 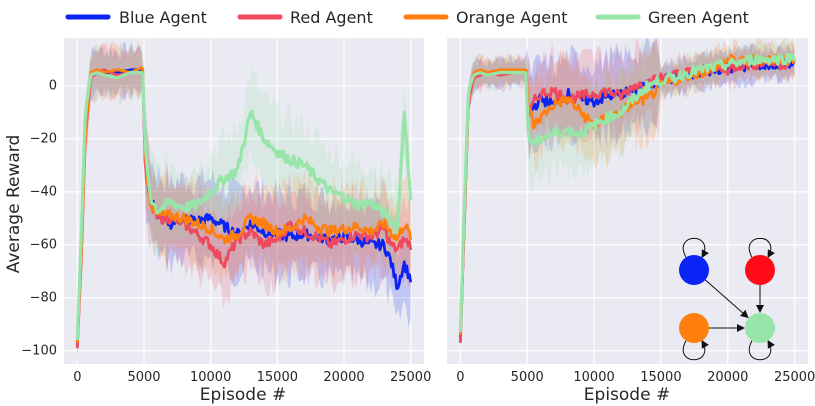 What do you see at coordinates (53, 86) in the screenshot?
I see `y-tick-label: 0` at bounding box center [53, 86].